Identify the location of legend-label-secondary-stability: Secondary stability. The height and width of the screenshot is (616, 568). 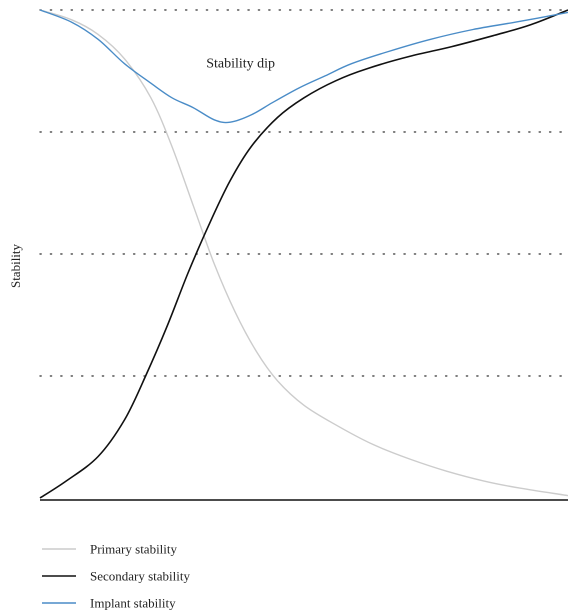
(140, 576).